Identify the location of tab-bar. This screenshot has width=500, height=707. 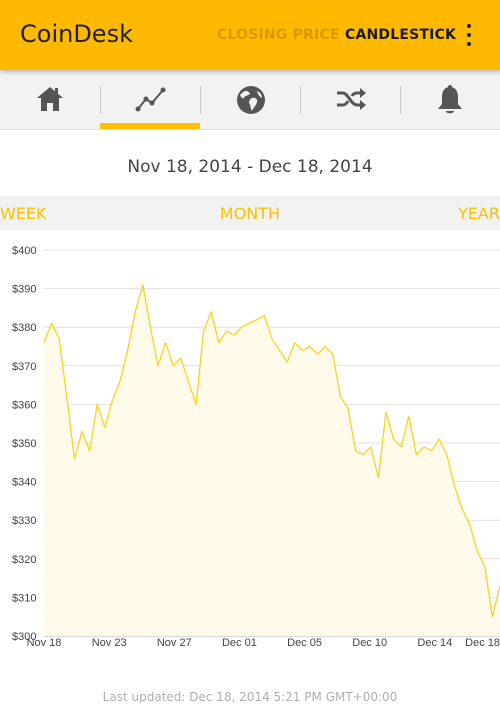
(250, 100).